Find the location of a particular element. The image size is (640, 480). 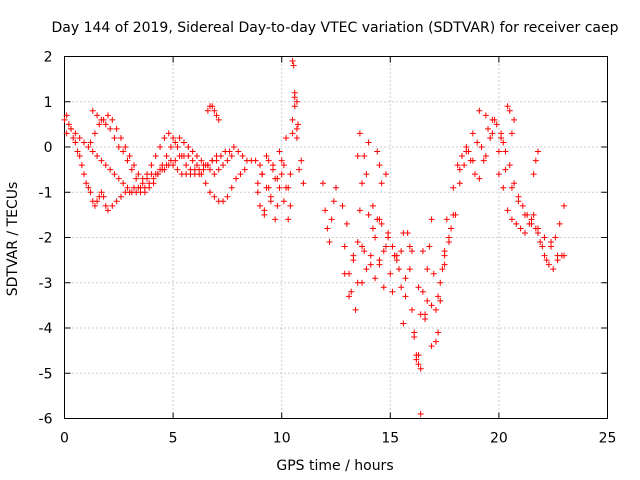

y-tick-label: -1 is located at coordinates (46, 193).